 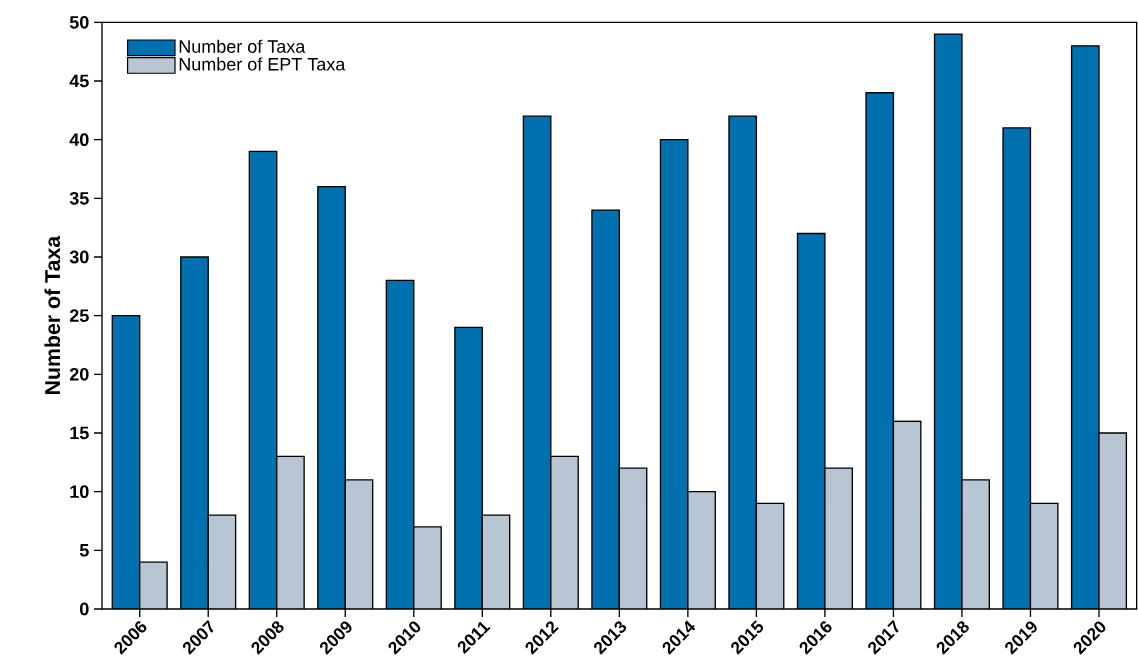 What do you see at coordinates (79, 433) in the screenshot?
I see `y-tick-label: 15` at bounding box center [79, 433].